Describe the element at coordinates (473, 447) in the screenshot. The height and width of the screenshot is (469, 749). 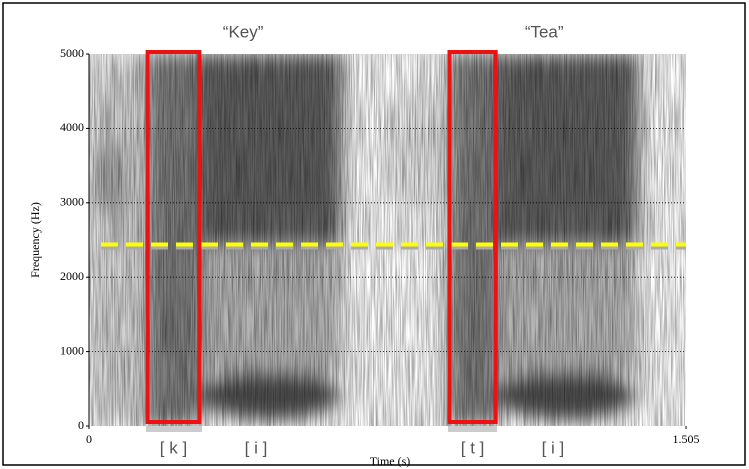
I see `segment-label: [ t ]` at that location.